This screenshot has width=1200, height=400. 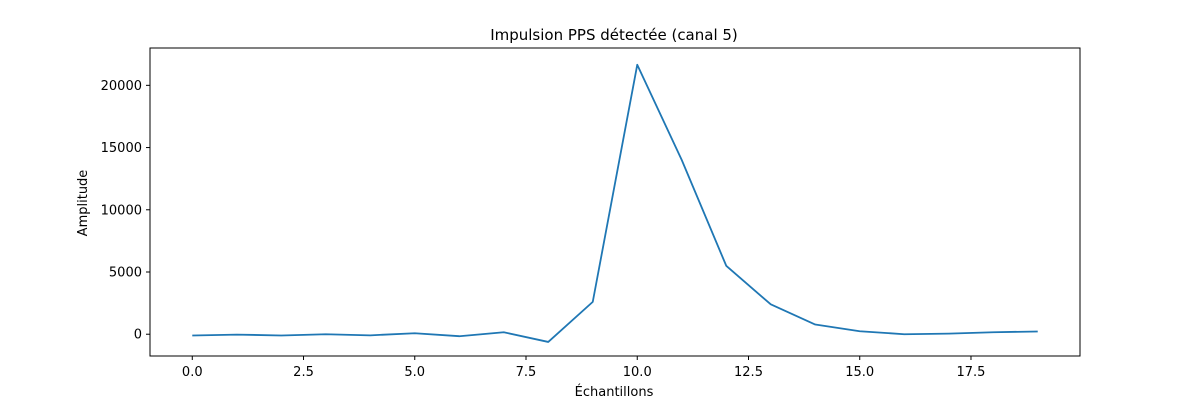 What do you see at coordinates (748, 372) in the screenshot?
I see `x-tick-label: 12.5` at bounding box center [748, 372].